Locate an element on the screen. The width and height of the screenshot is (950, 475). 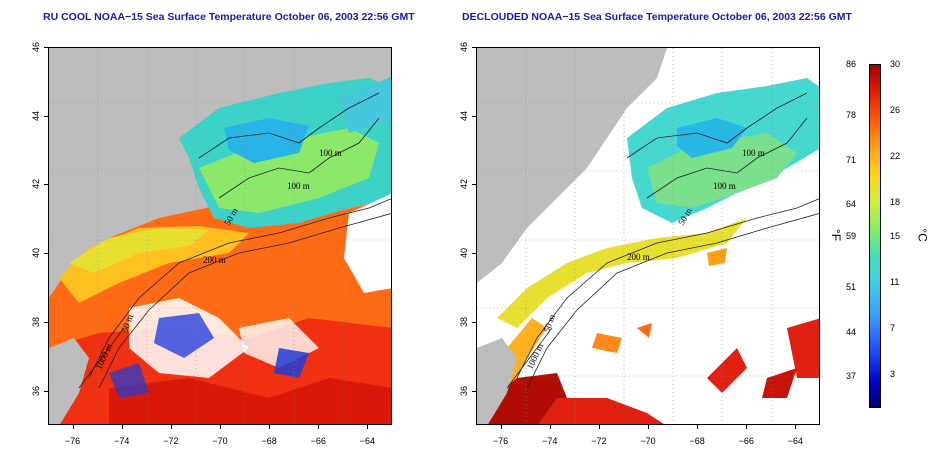
left-lat-tick-label: 46 is located at coordinates (36, 47).